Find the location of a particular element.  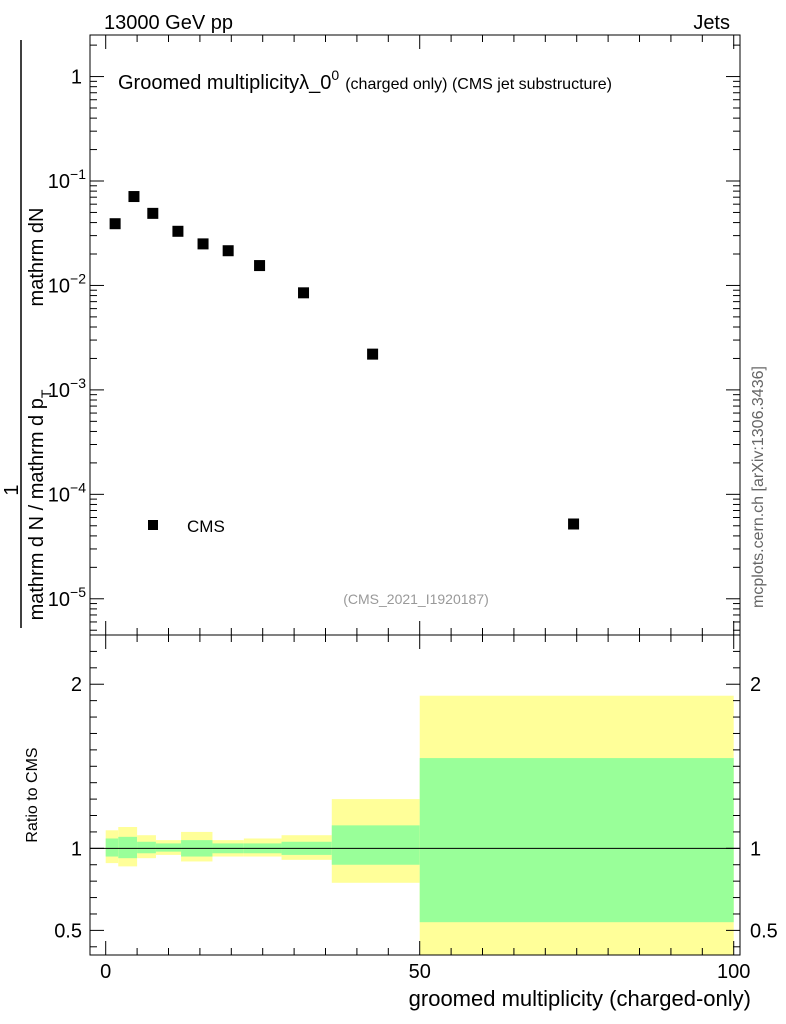

y-tick-label: 10⁻² is located at coordinates (67, 283).